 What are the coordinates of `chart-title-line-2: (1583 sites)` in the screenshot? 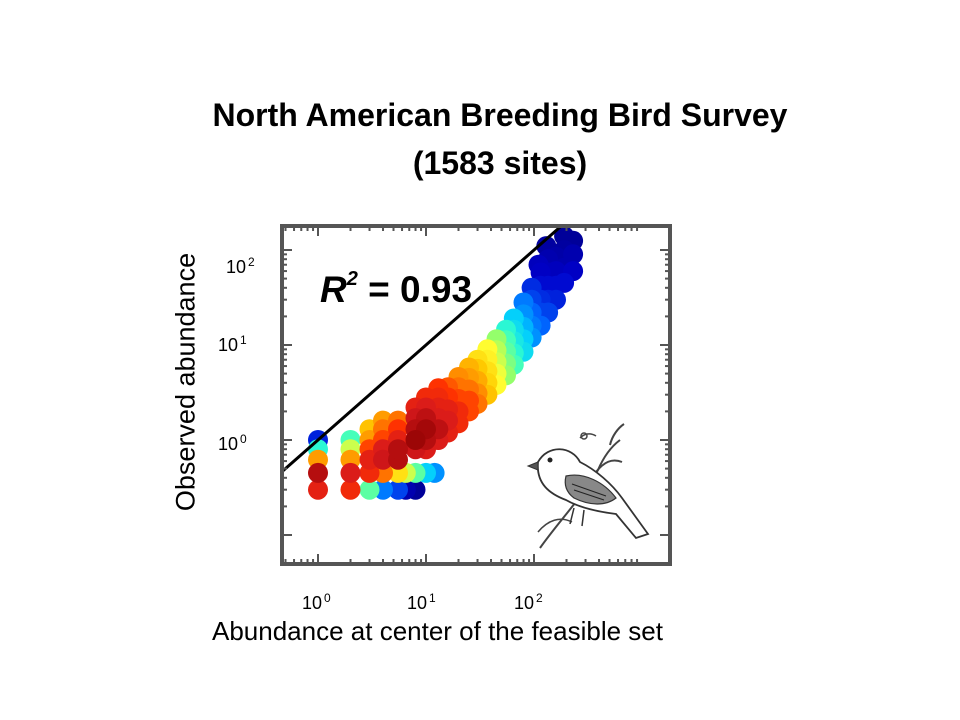 It's located at (500, 163).